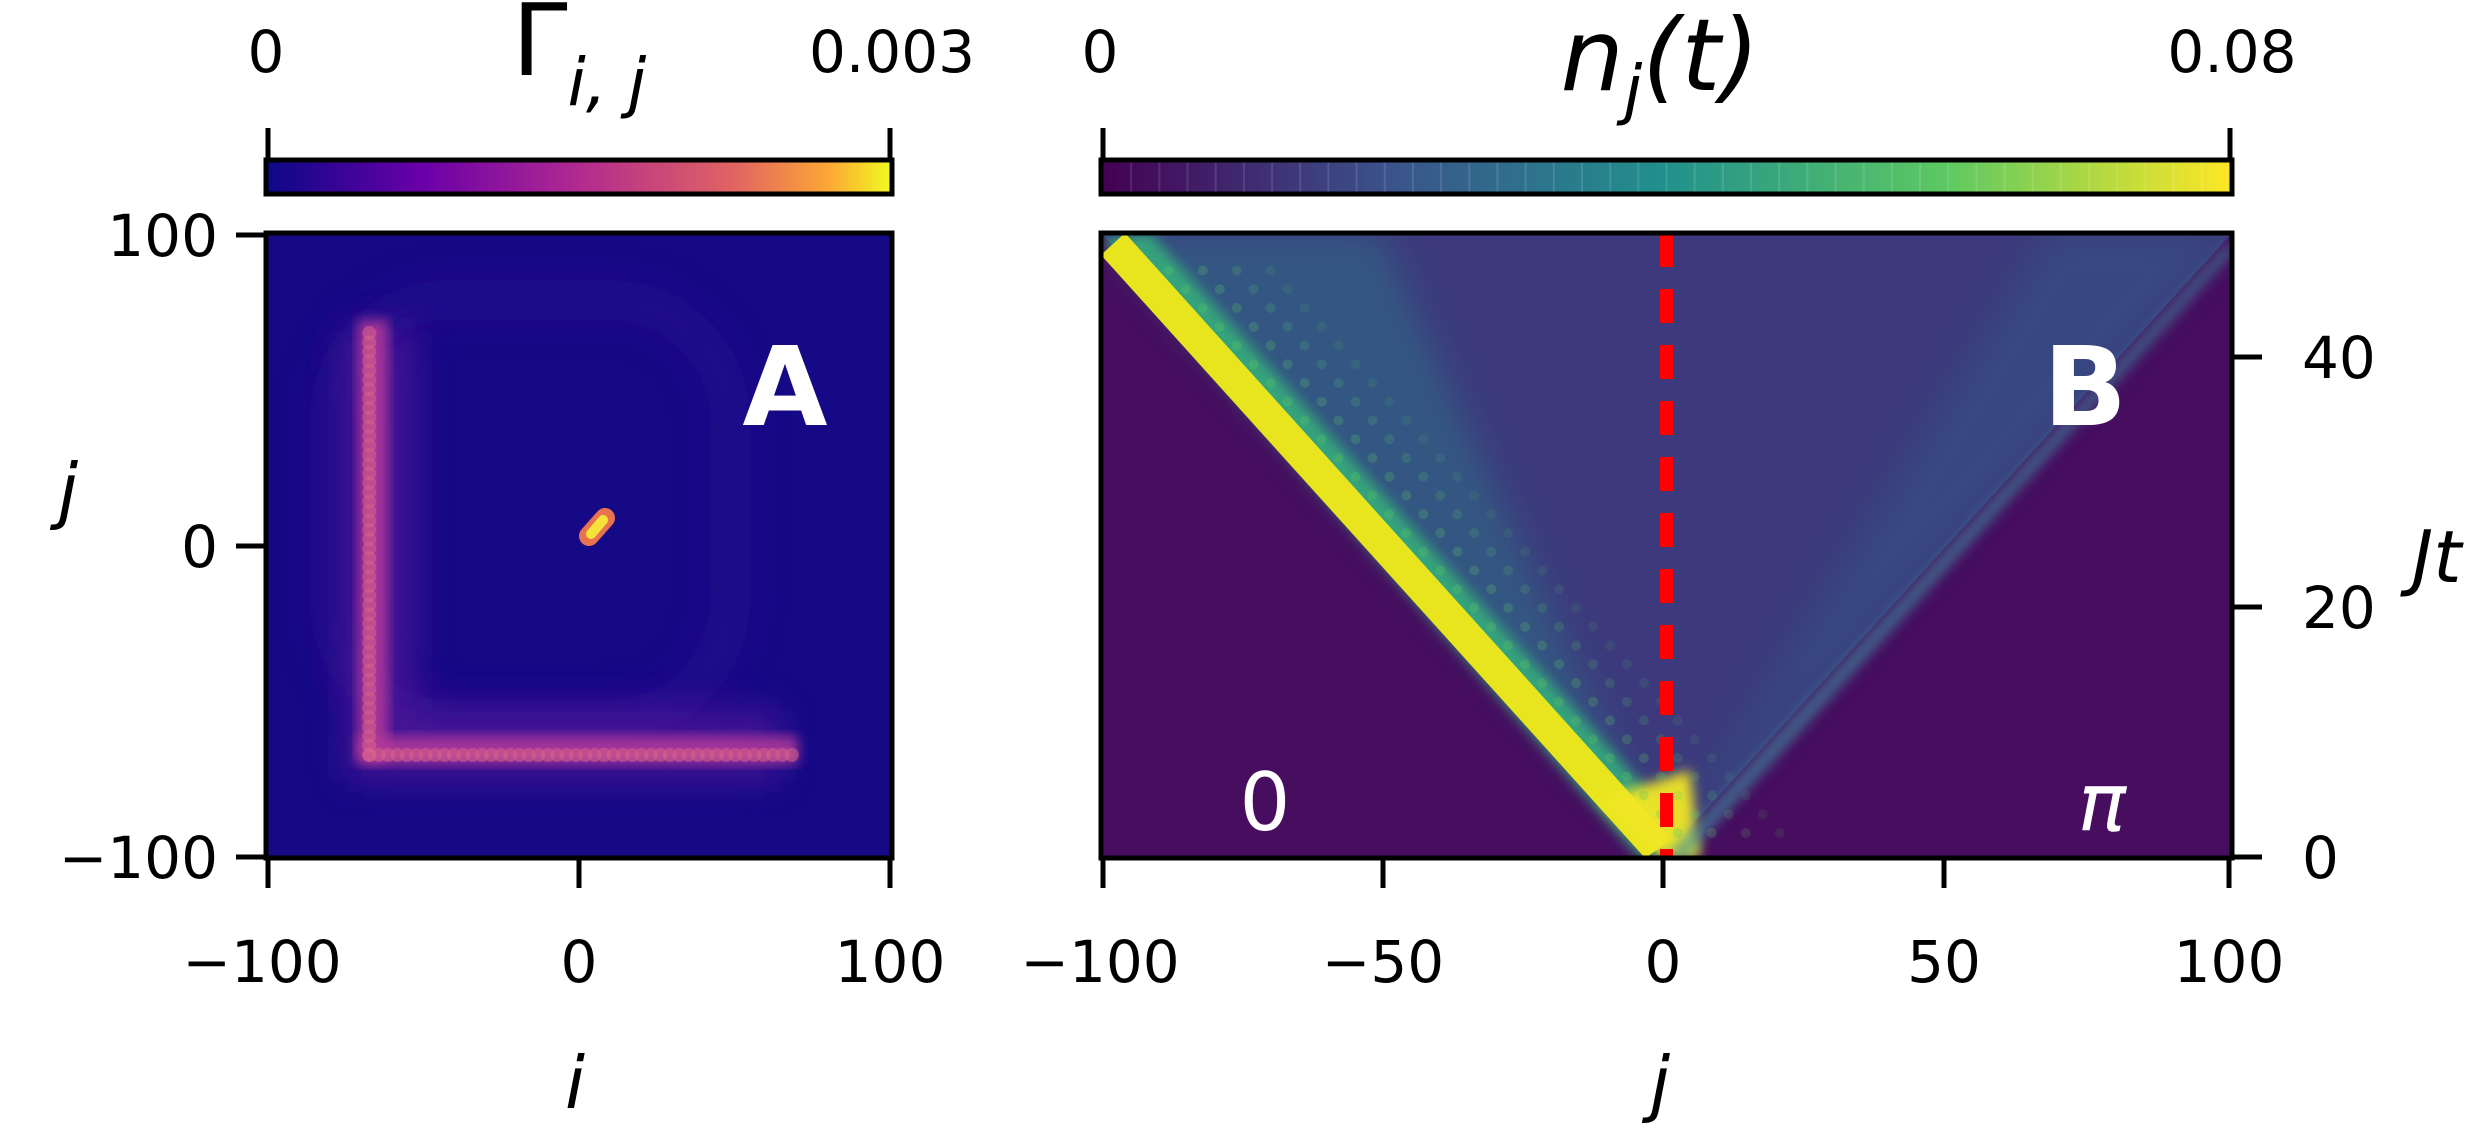 The height and width of the screenshot is (1134, 2490). What do you see at coordinates (579, 962) in the screenshot?
I see `x-tick-label-a: 0` at bounding box center [579, 962].